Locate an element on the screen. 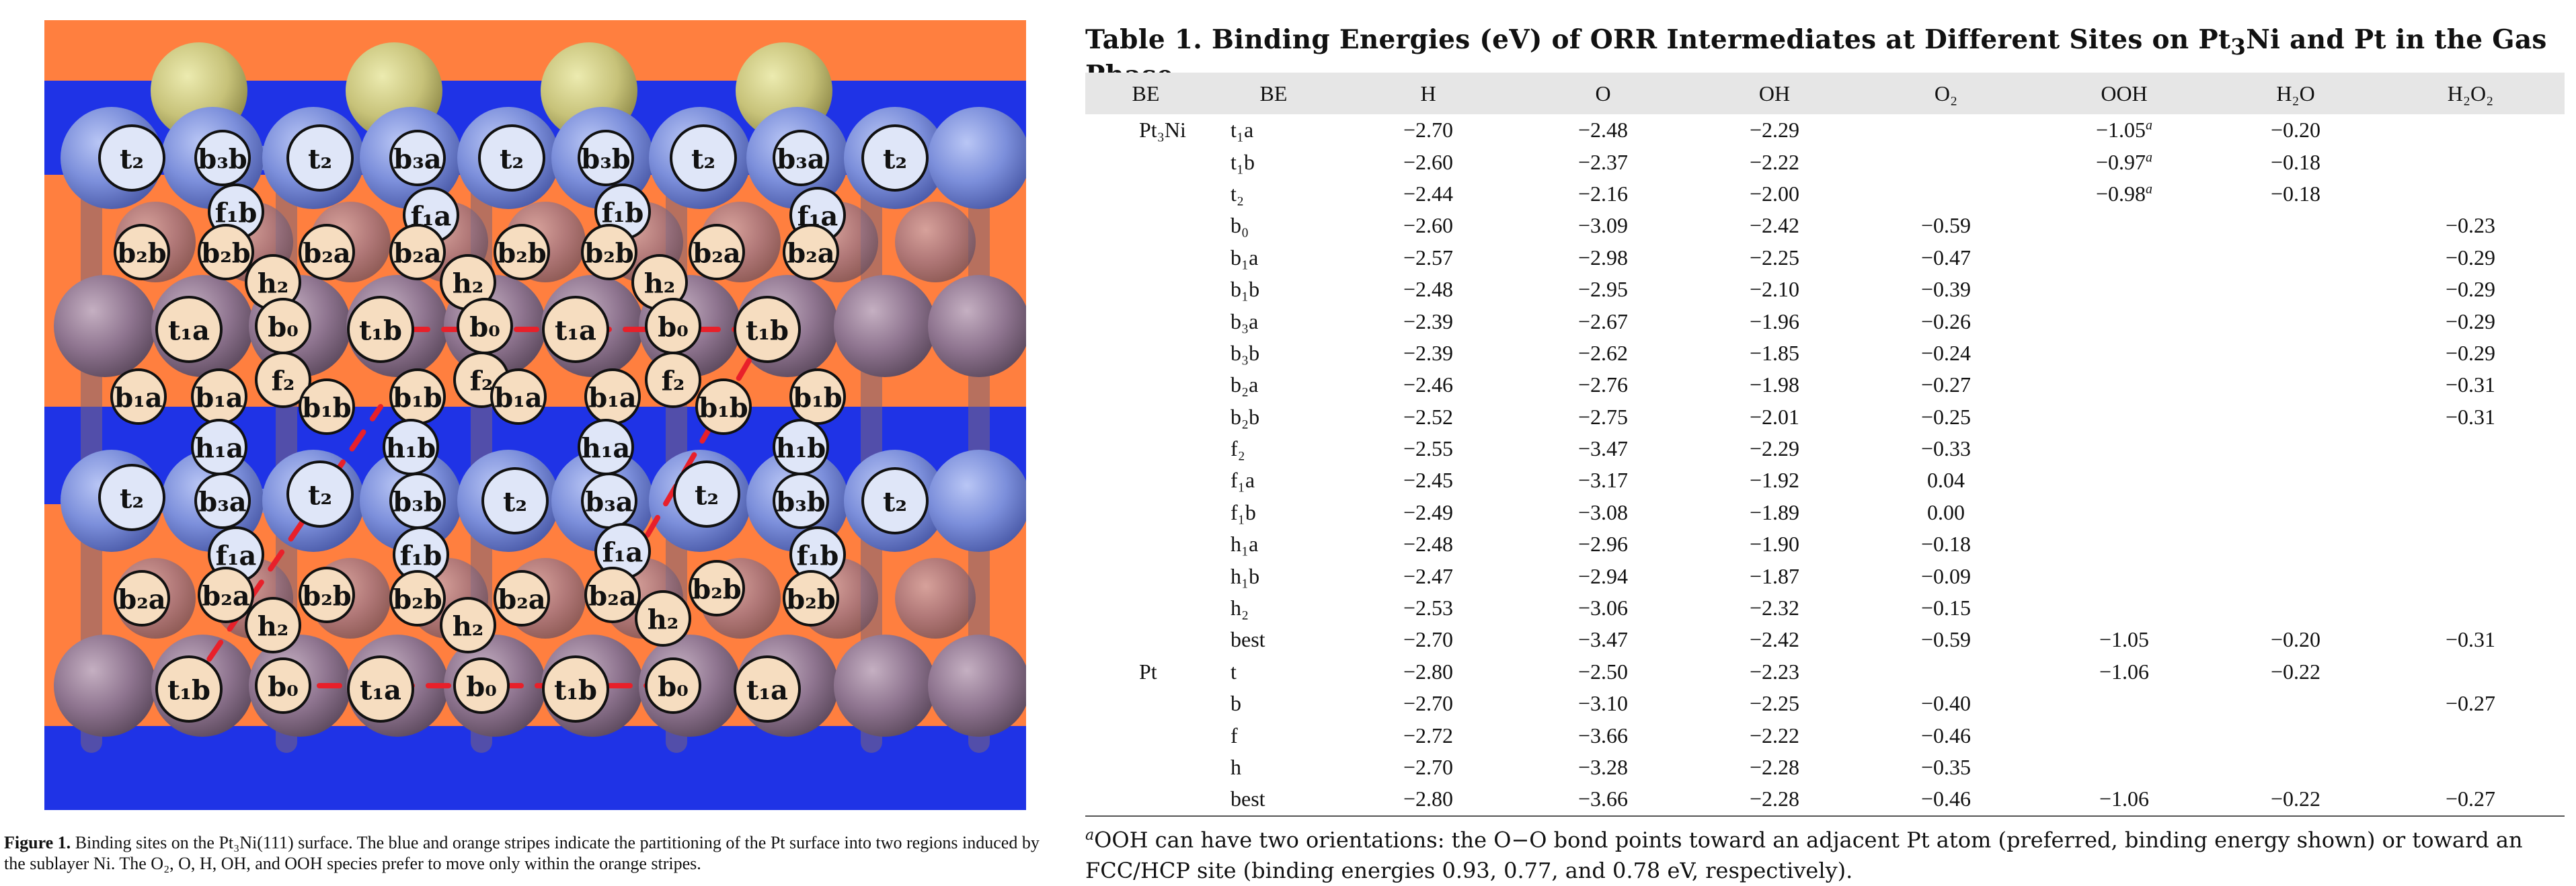  cell-o2: −0.33 is located at coordinates (1946, 449).